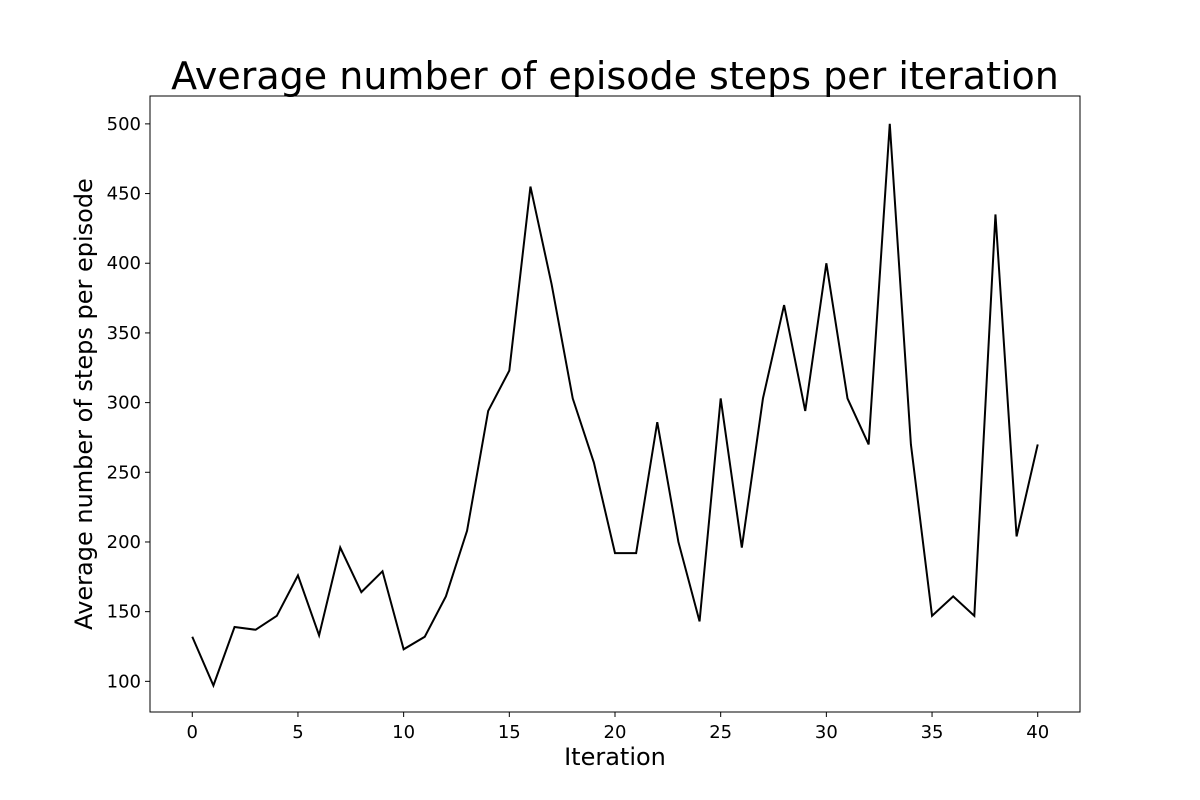  Describe the element at coordinates (509, 732) in the screenshot. I see `x-tick-label: 15` at that location.